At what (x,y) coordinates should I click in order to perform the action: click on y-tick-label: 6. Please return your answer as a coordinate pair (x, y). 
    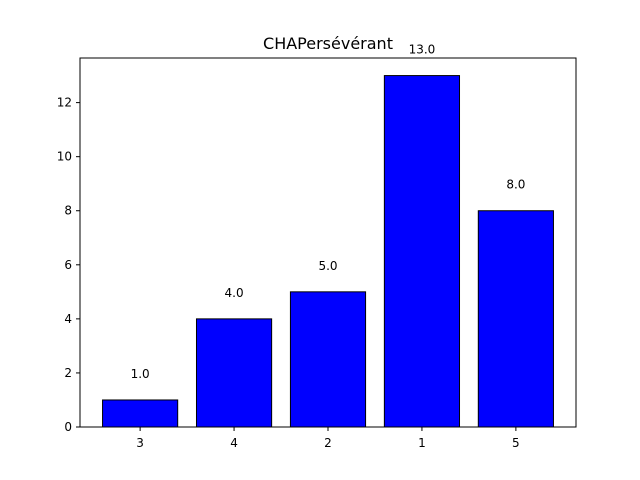
    Looking at the image, I should click on (68, 265).